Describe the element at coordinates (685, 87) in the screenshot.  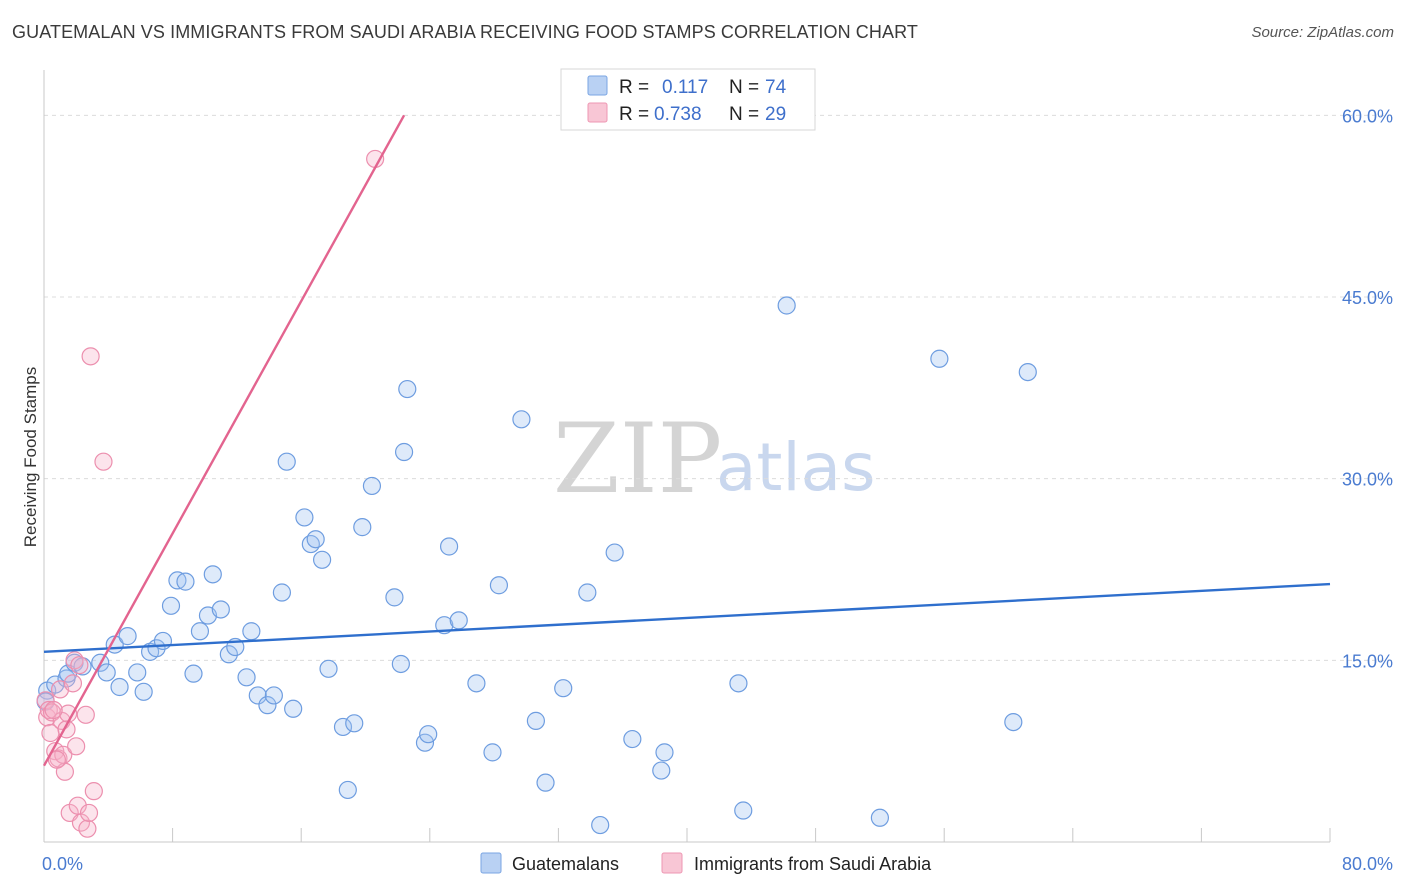
I see `legend-r-value-1: 0.117` at that location.